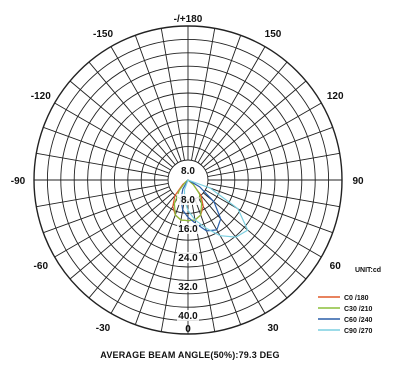  I want to click on radial-label: 32.0, so click(188, 287).